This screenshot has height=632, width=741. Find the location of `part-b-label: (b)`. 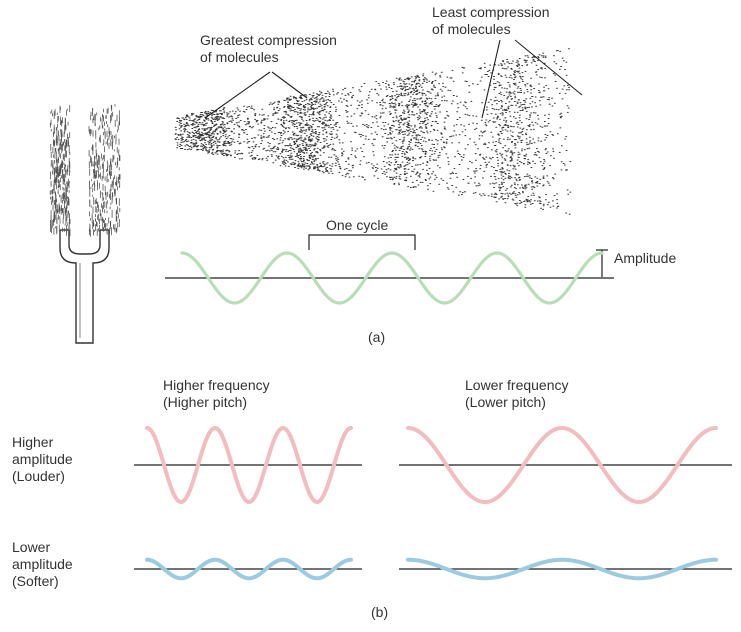

part-b-label: (b) is located at coordinates (380, 612).